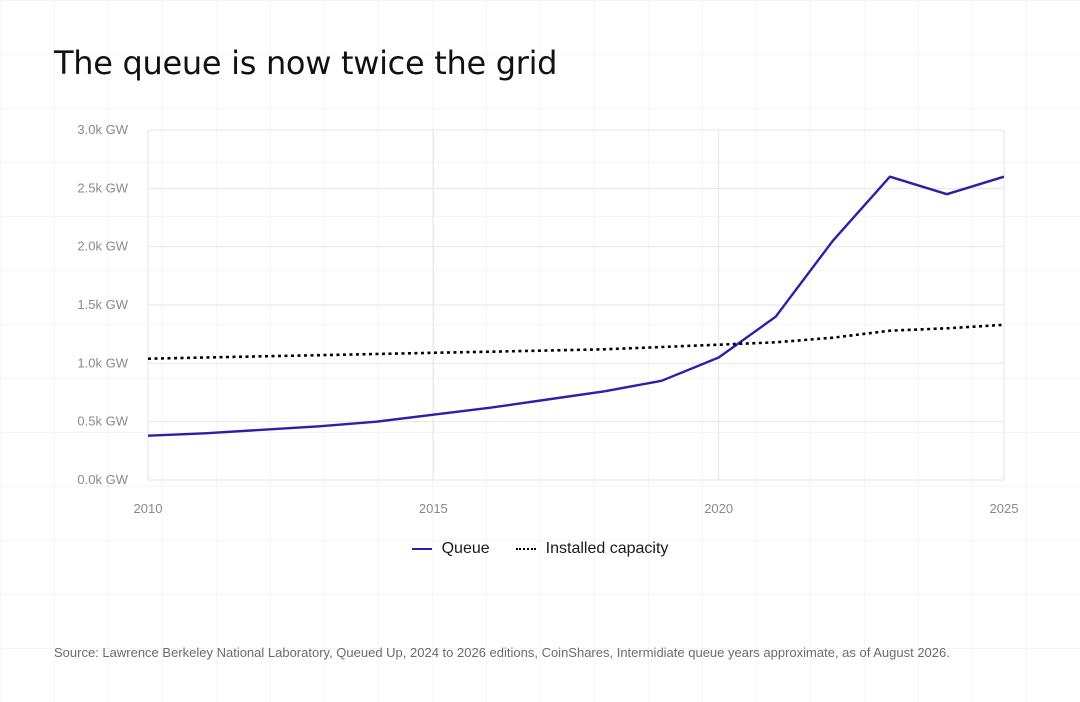  I want to click on x-tick-label: 2025, so click(1004, 508).